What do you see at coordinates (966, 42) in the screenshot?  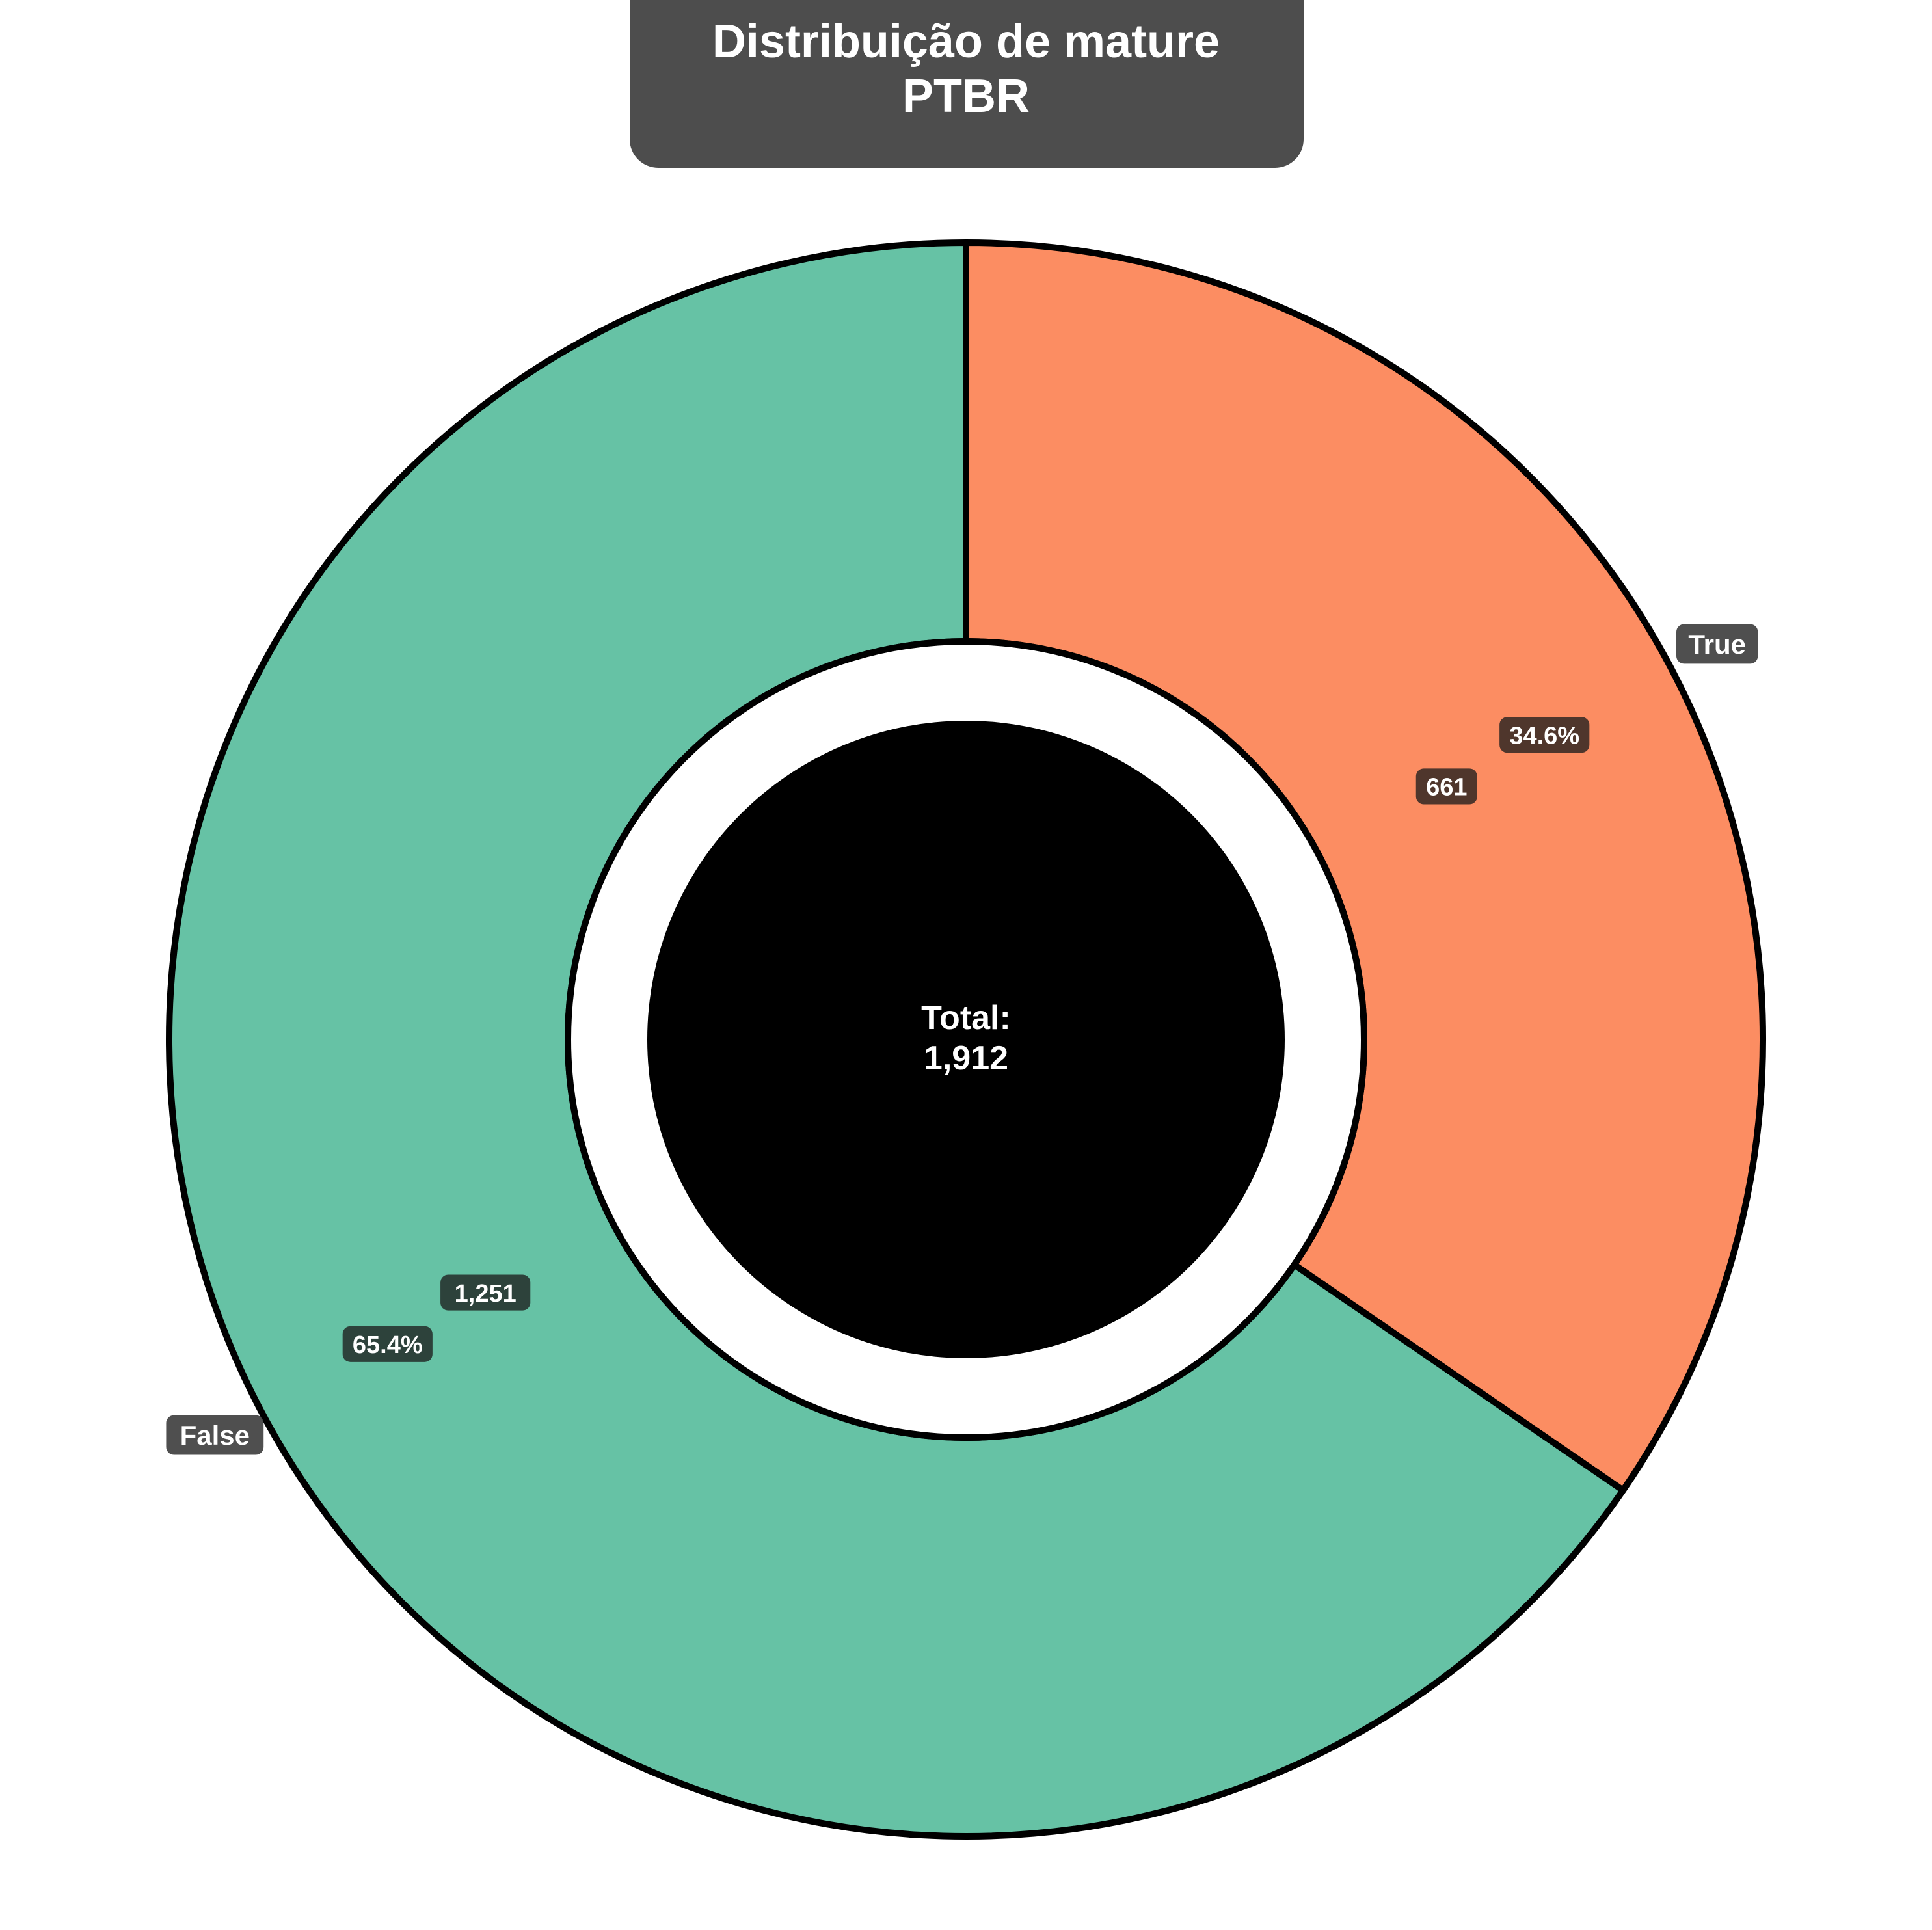 I see `chart-title-line: Distribuição de mature` at bounding box center [966, 42].